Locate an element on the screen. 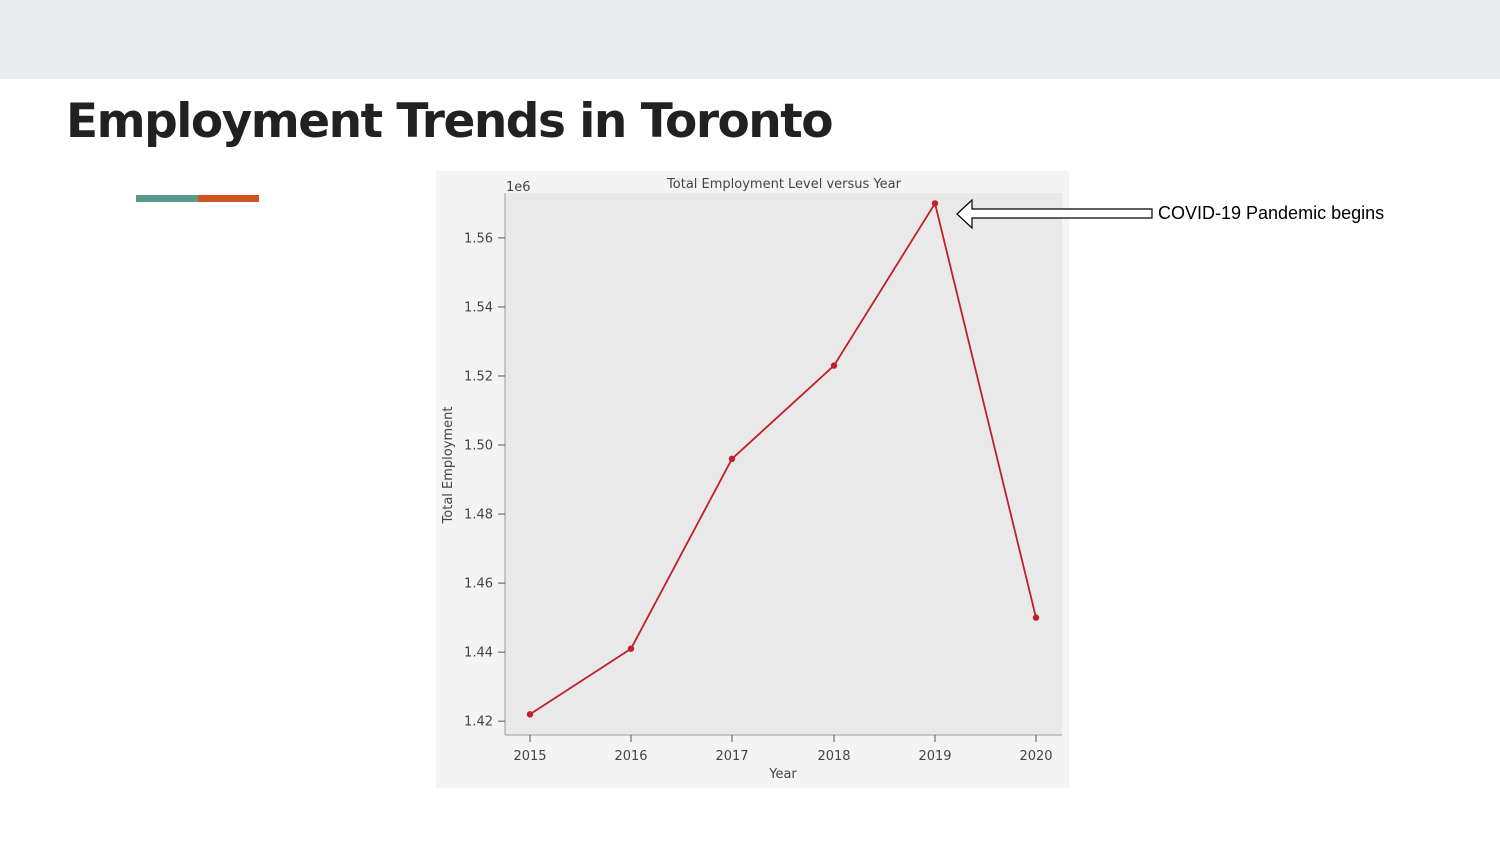 Image resolution: width=1500 pixels, height=843 pixels. y-tick-label: 1.44 is located at coordinates (478, 653).